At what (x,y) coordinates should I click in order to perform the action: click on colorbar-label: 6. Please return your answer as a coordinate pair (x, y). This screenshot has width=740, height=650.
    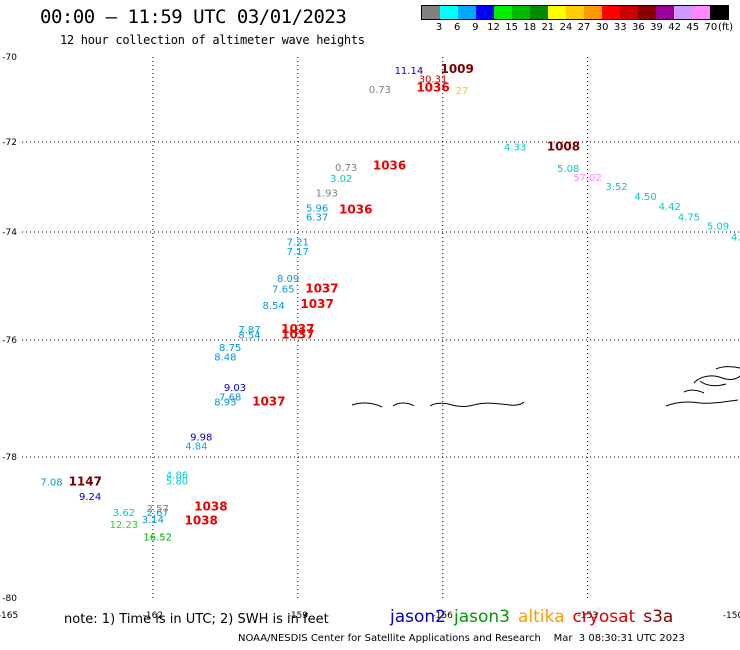
    Looking at the image, I should click on (457, 27).